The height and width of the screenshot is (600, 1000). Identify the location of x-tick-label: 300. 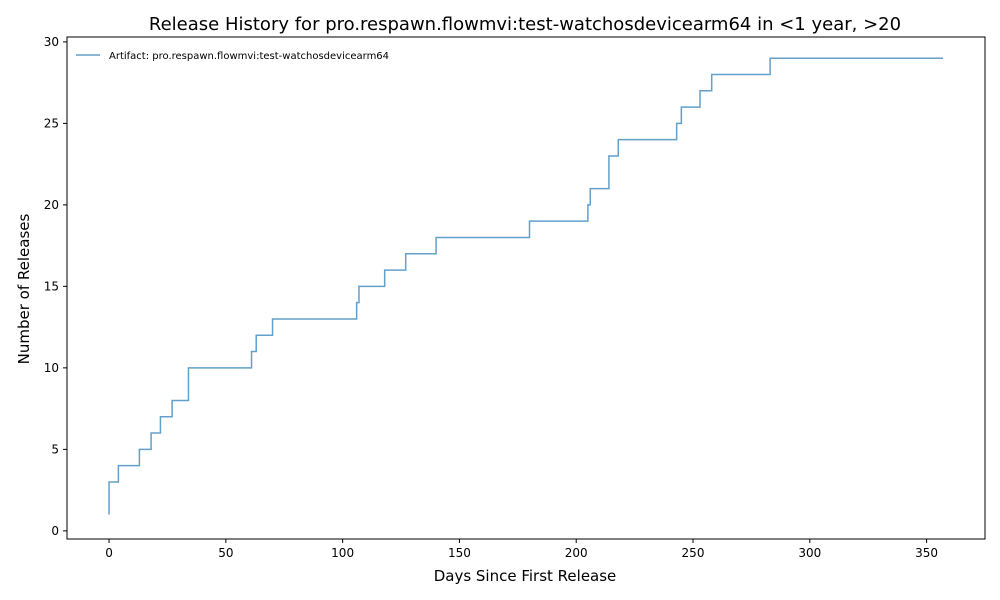
(809, 553).